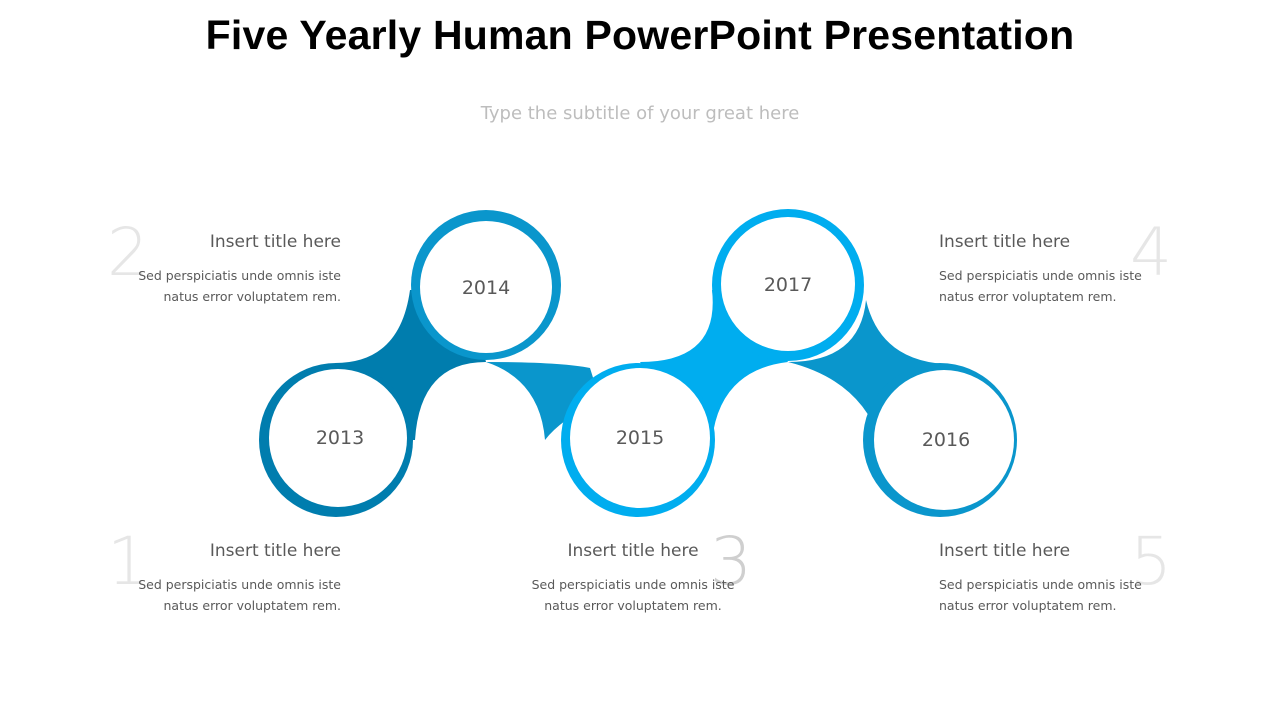  Describe the element at coordinates (1151, 252) in the screenshot. I see `step-number-4: 4` at that location.